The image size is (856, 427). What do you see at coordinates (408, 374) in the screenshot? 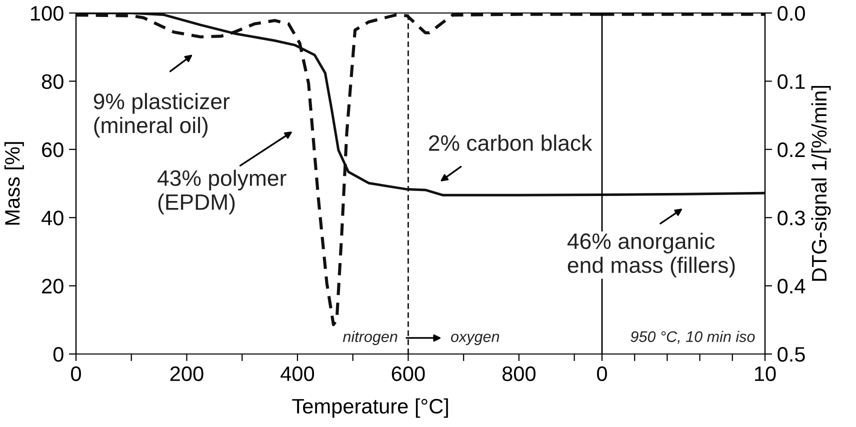
I see `x-tick-label: 600` at bounding box center [408, 374].